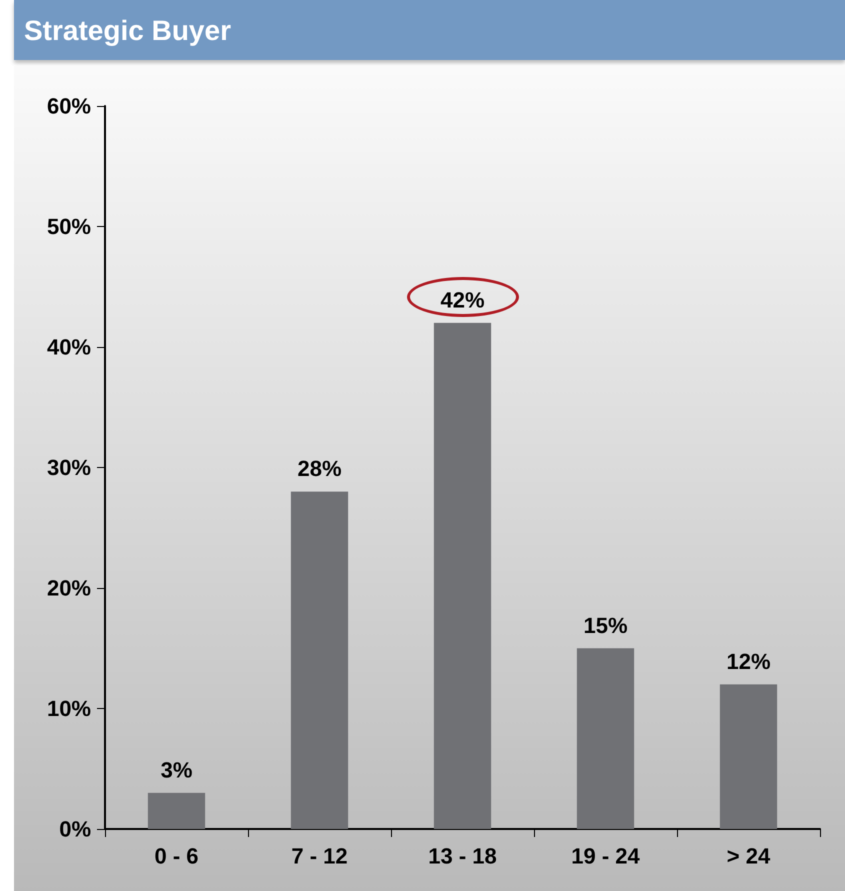 Image resolution: width=845 pixels, height=891 pixels. I want to click on x-tick-label: 7 - 12, so click(319, 856).